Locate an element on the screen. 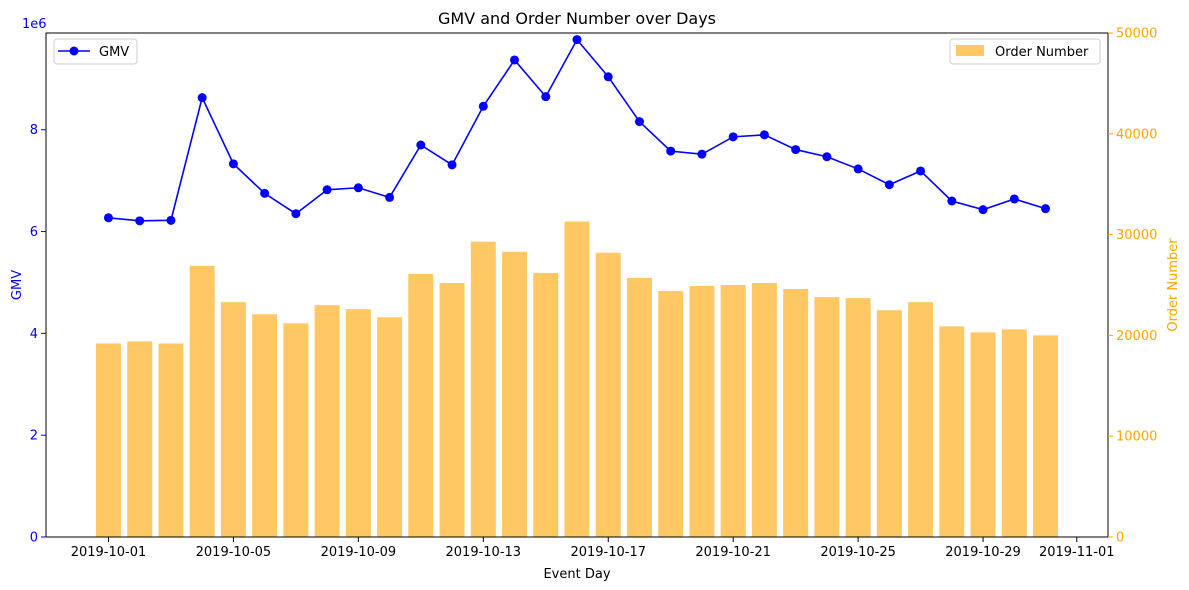 Image resolution: width=1189 pixels, height=590 pixels. x-tick-label: 2019-10-29 is located at coordinates (983, 552).